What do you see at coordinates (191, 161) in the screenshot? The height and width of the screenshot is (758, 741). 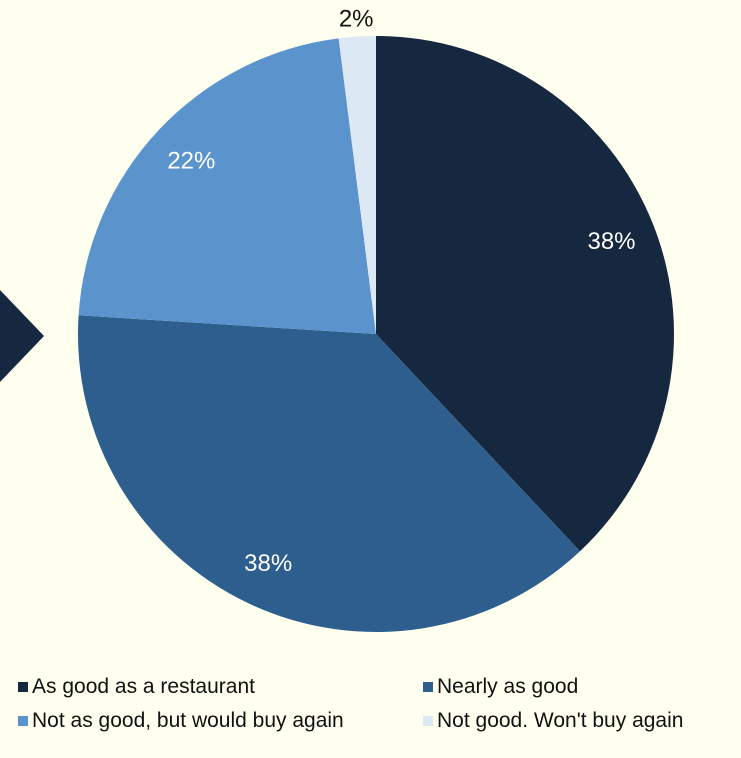 I see `slice-label-not-as-good-but-would-buy-again: 22%` at bounding box center [191, 161].